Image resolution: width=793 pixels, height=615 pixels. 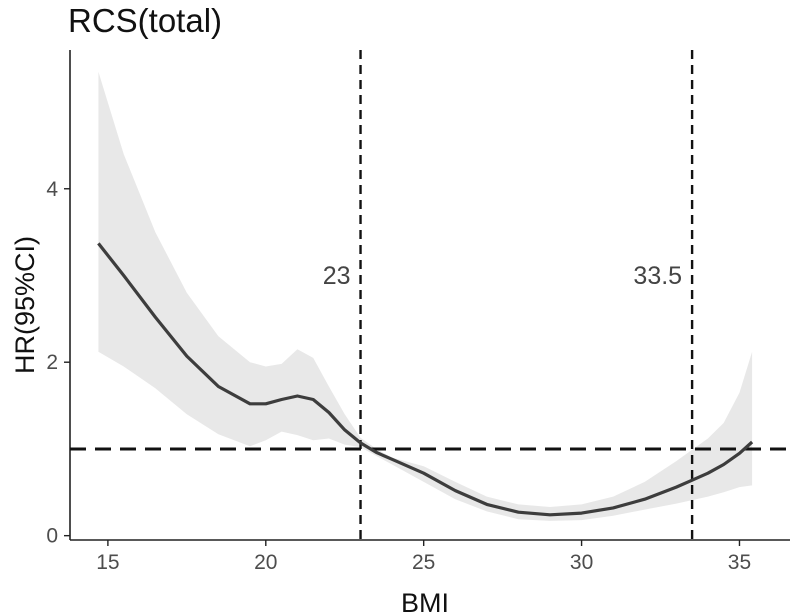 I want to click on y-tick-label: 2, so click(x=52, y=362).